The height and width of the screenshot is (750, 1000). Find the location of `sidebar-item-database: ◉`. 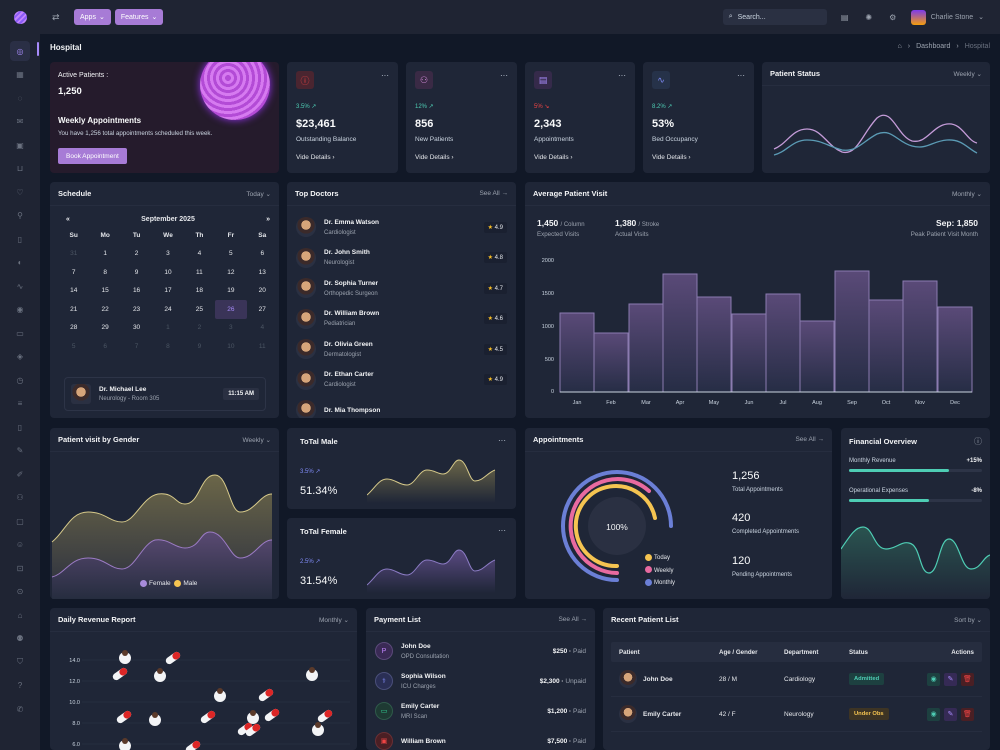

sidebar-item-database: ◉ is located at coordinates (20, 309).